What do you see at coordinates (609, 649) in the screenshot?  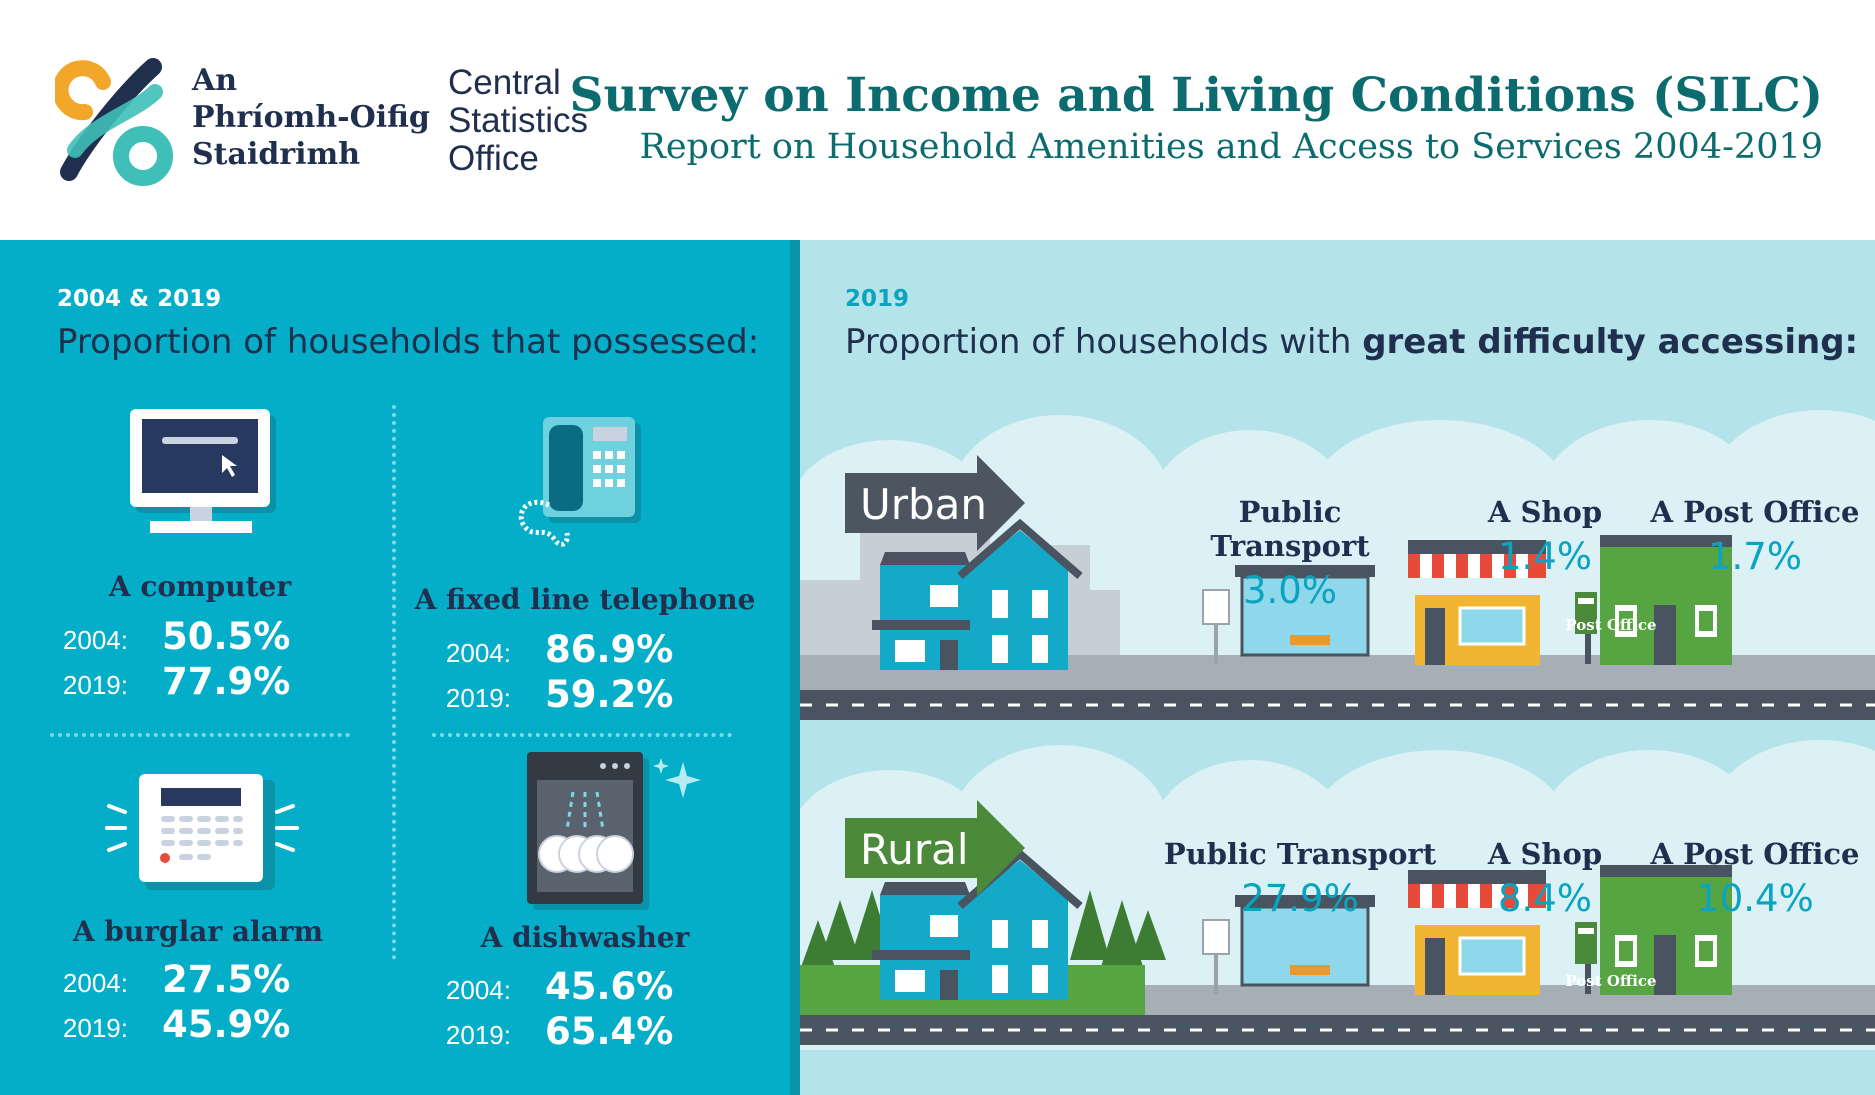 I see `telephone-2004-value: 86.9%` at bounding box center [609, 649].